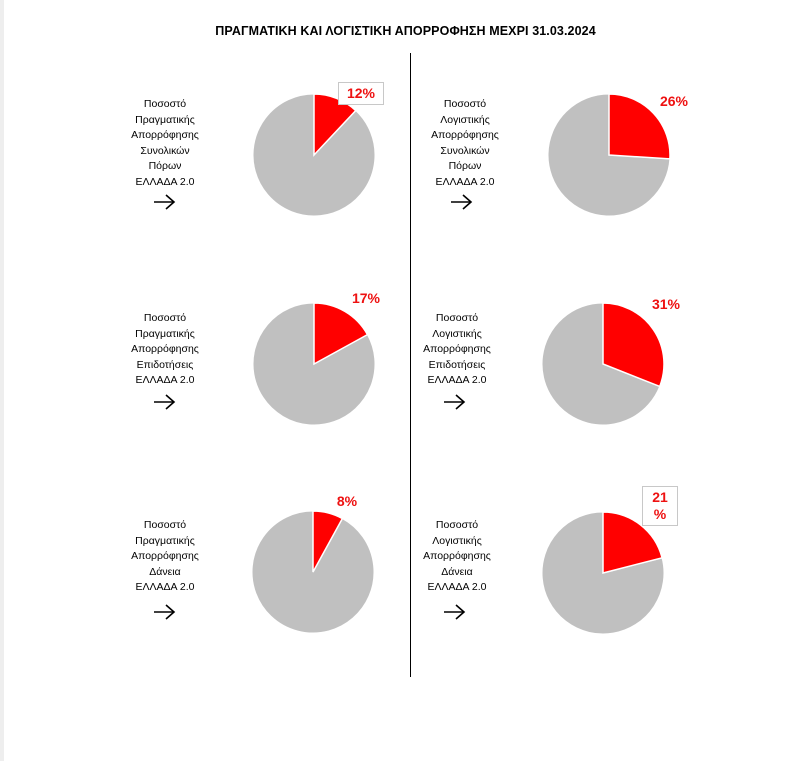 The image size is (811, 761). What do you see at coordinates (347, 501) in the screenshot?
I see `pie-value-label: 8%` at bounding box center [347, 501].